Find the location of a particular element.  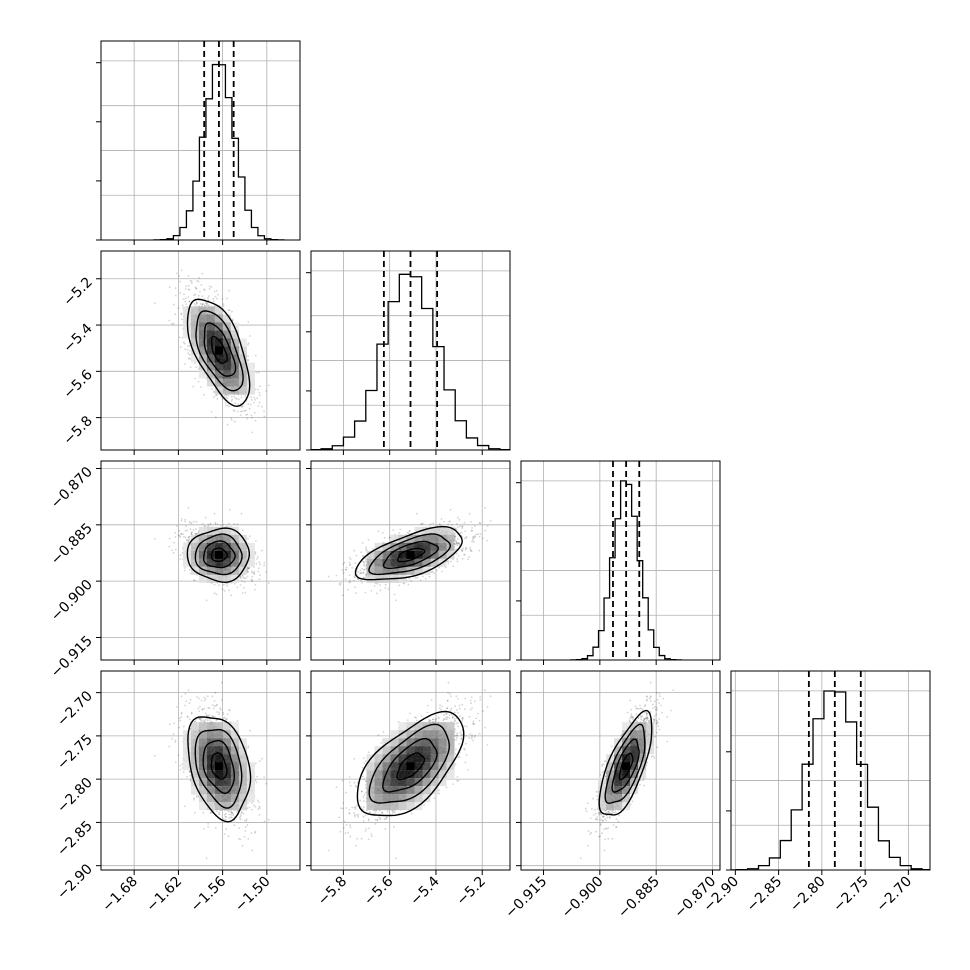

x-tick-label-3-4: −2.70 is located at coordinates (895, 895).